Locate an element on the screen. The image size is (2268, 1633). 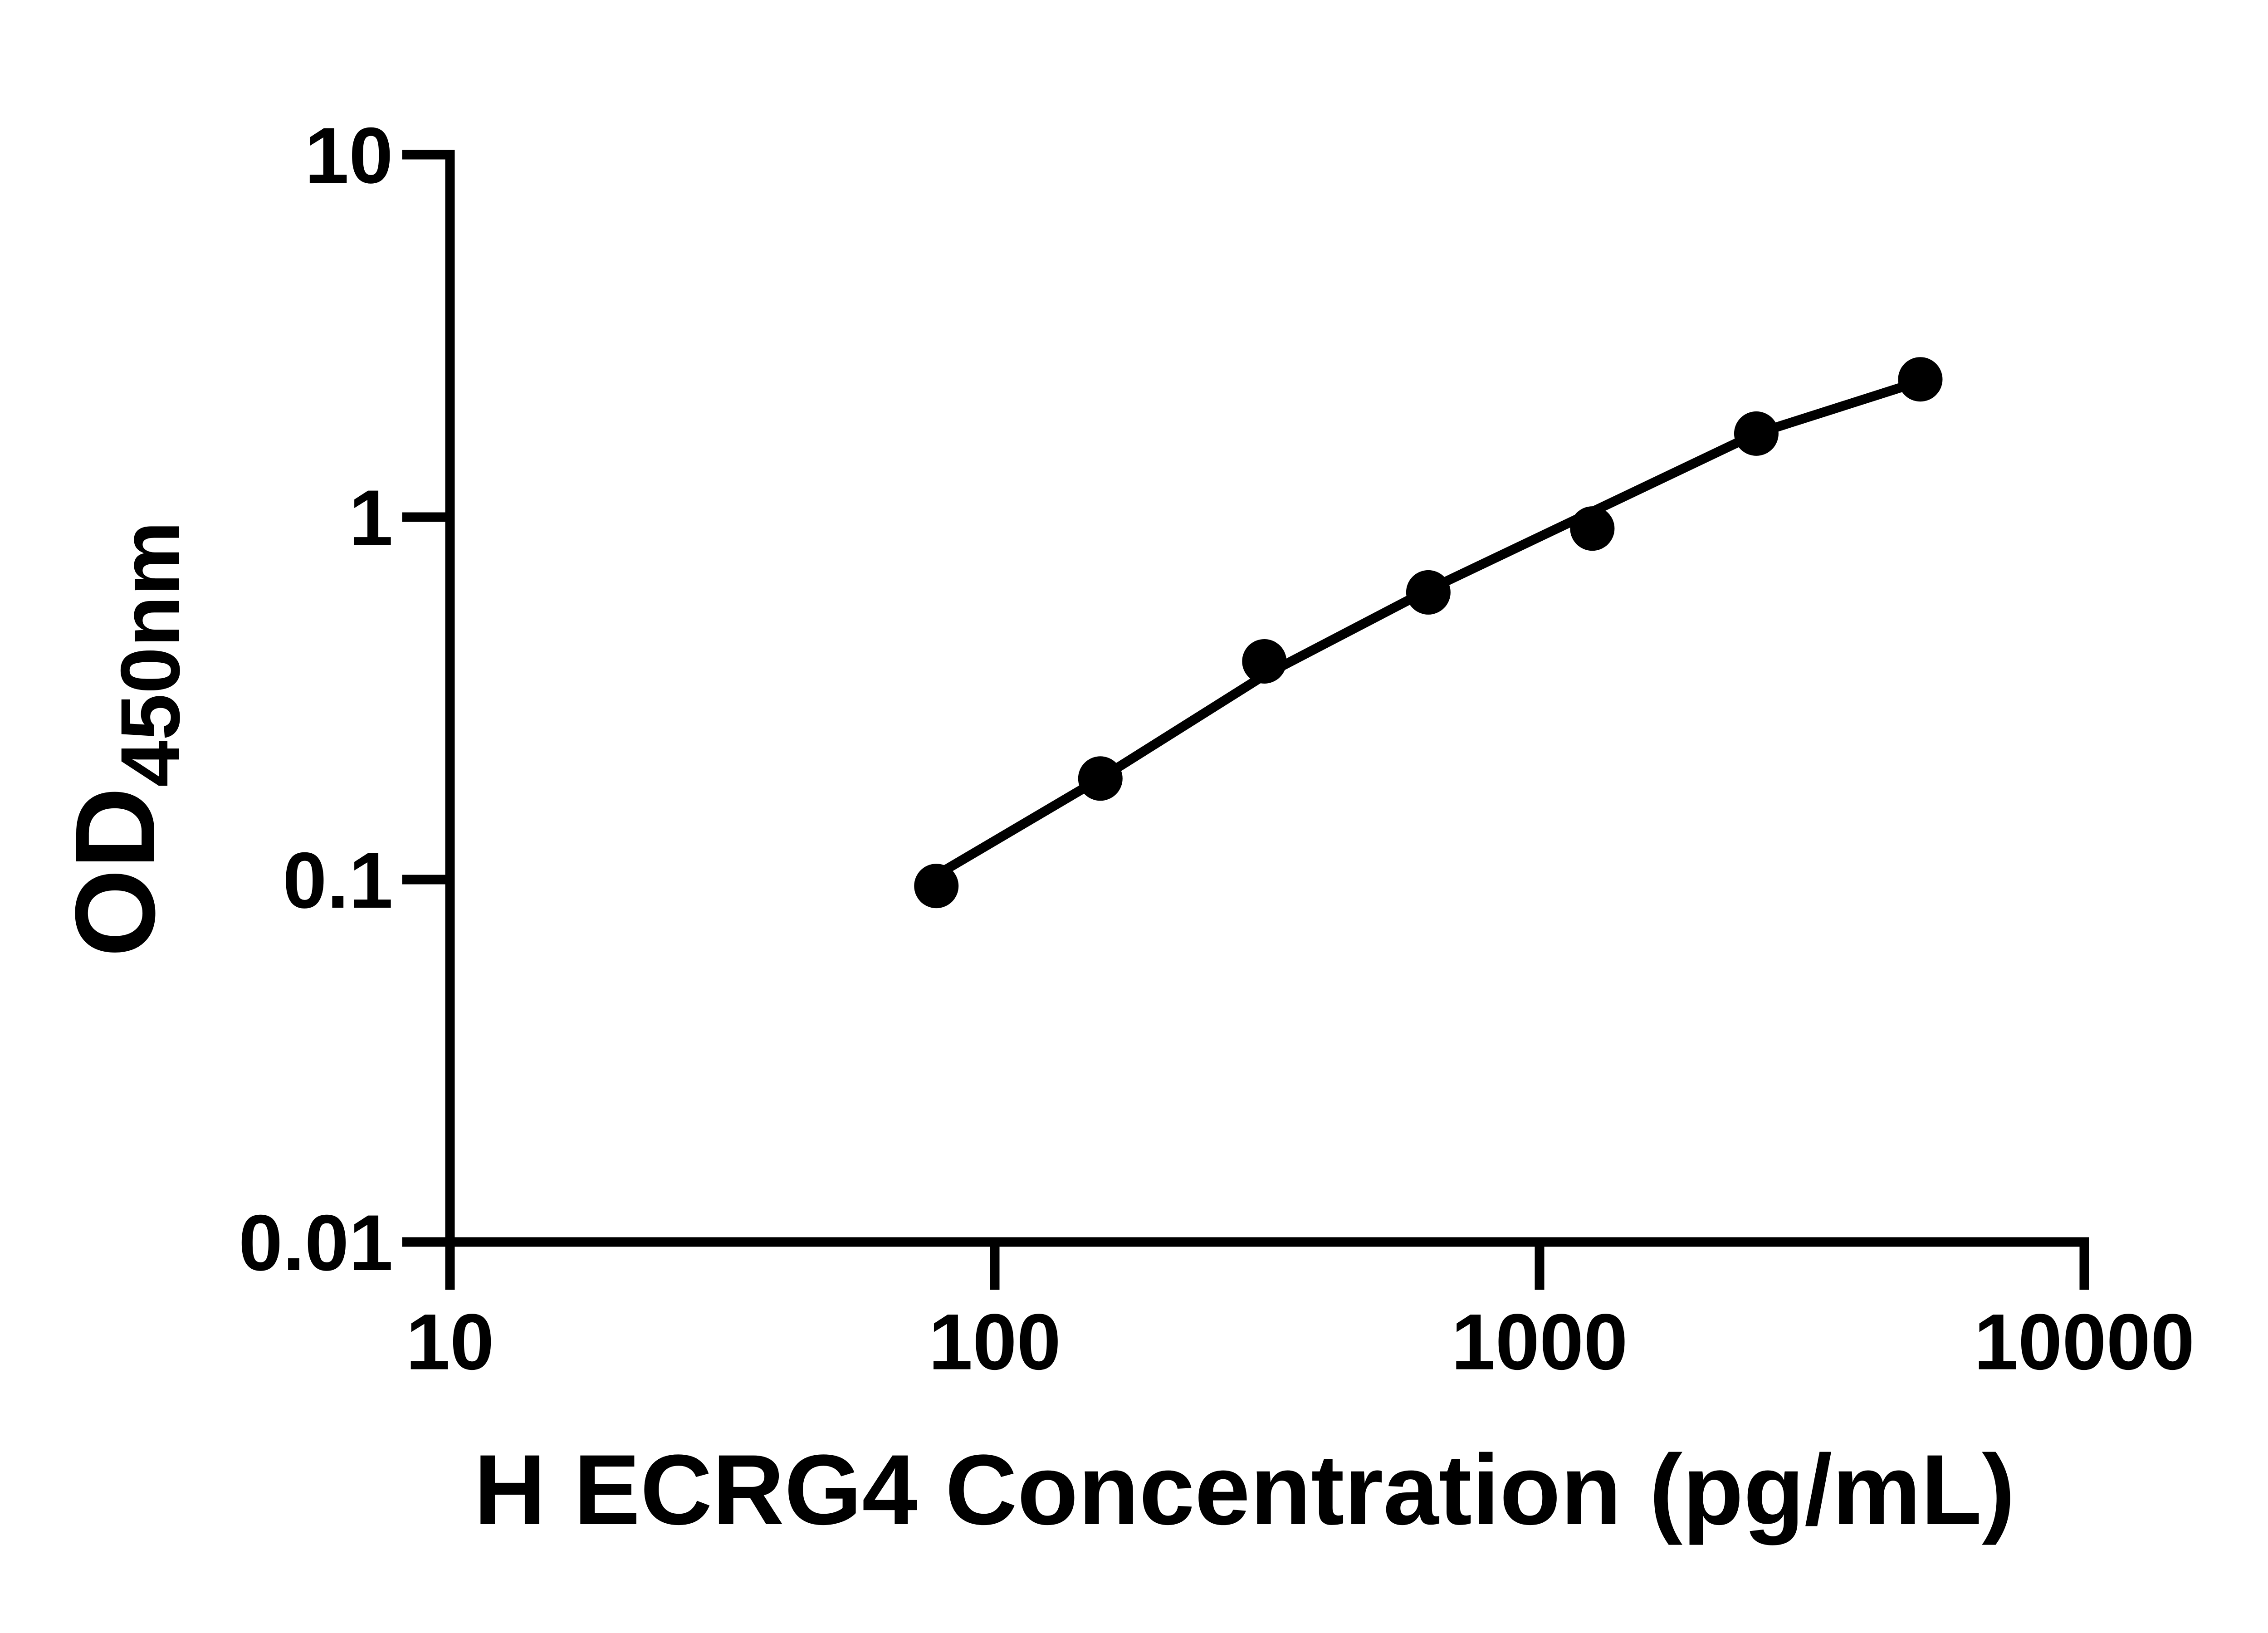
y-tick-label: 0.01 is located at coordinates (316, 1243).